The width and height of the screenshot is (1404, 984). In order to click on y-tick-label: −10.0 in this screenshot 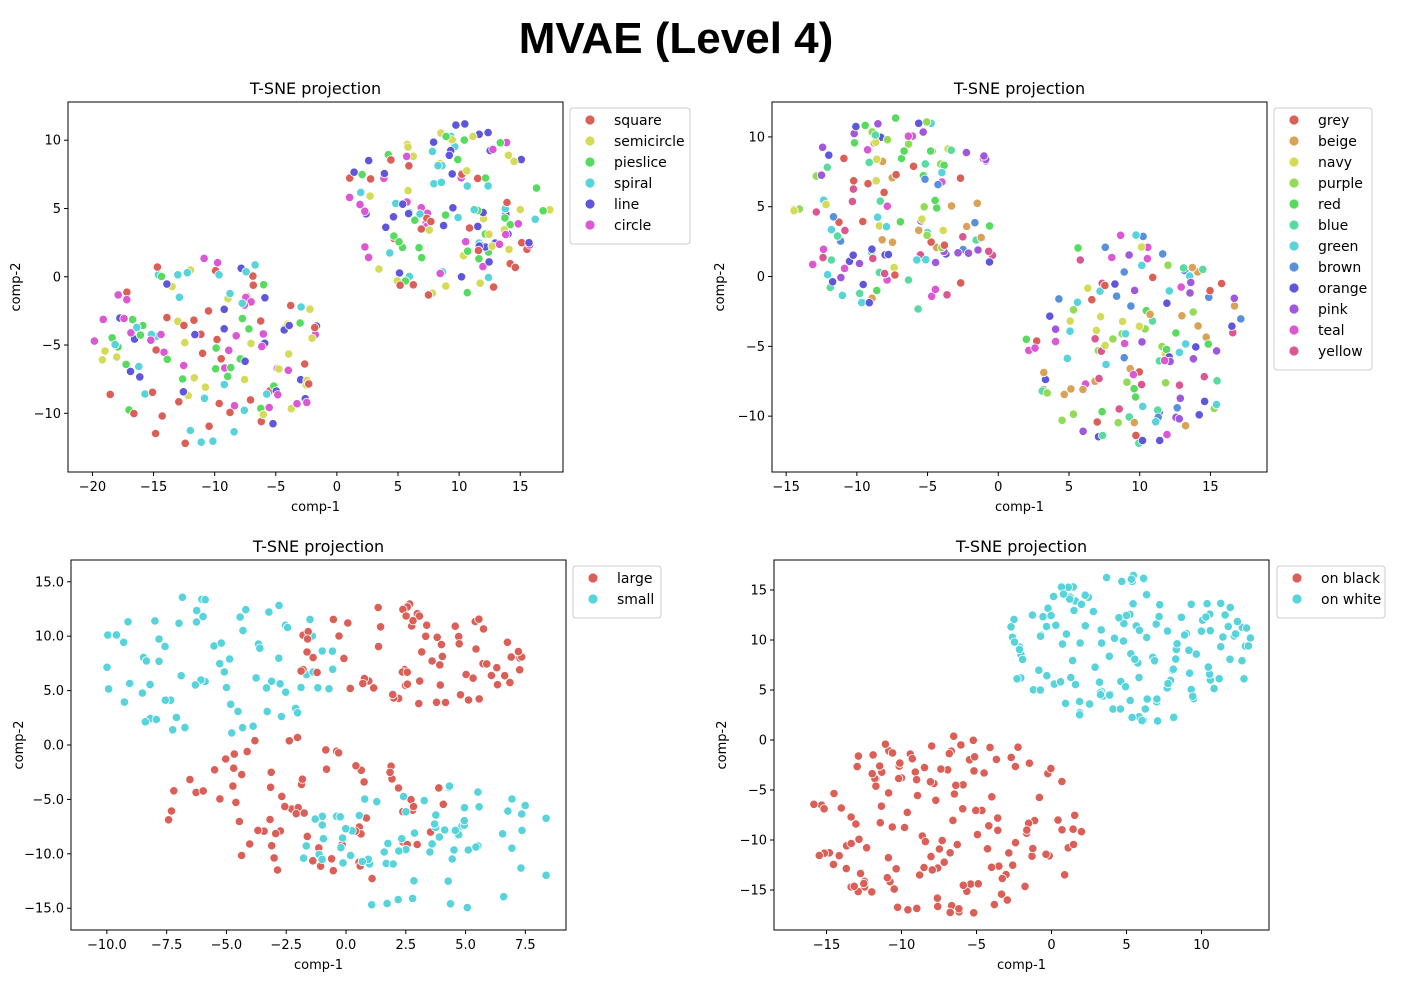, I will do `click(44, 854)`.